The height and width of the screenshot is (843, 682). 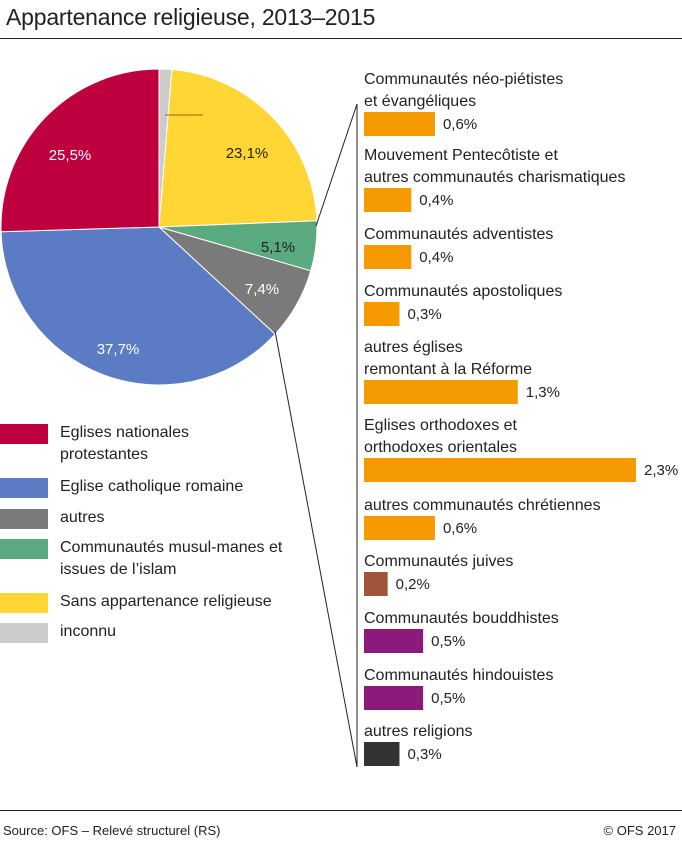 I want to click on pie-slice-label: 5,1%, so click(x=278, y=247).